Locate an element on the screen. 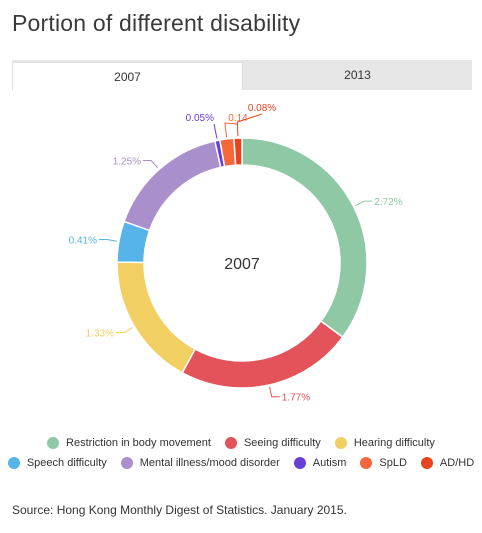 This screenshot has height=533, width=482. legend-item-autism: Autism is located at coordinates (320, 463).